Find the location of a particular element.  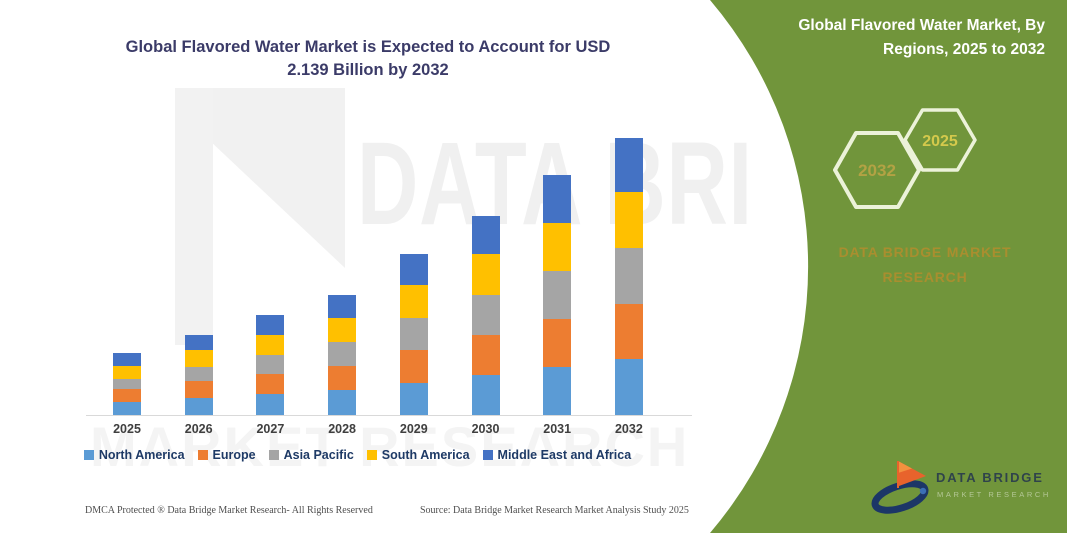

logo-dot-icon is located at coordinates (923, 491).